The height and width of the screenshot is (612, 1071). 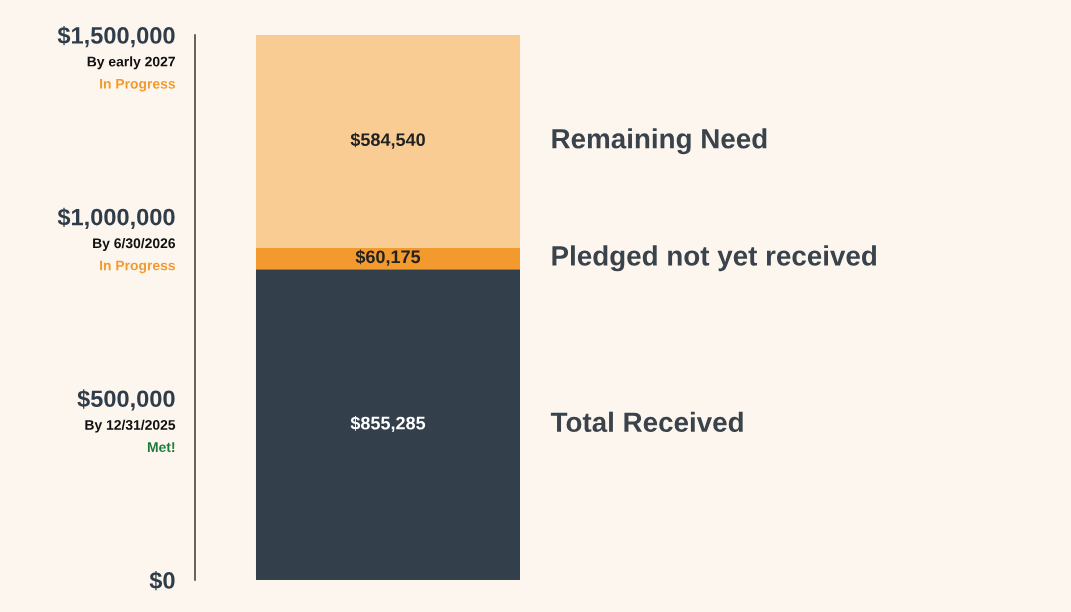 I want to click on data-label: $584,540, so click(x=387, y=140).